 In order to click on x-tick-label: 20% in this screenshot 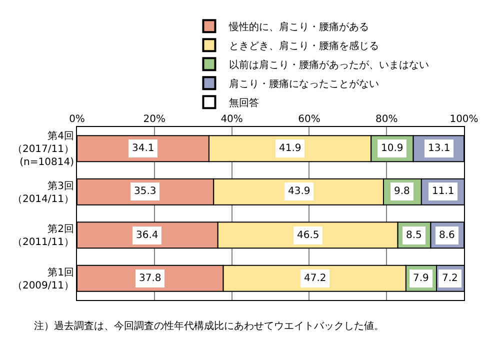, I will do `click(154, 119)`.